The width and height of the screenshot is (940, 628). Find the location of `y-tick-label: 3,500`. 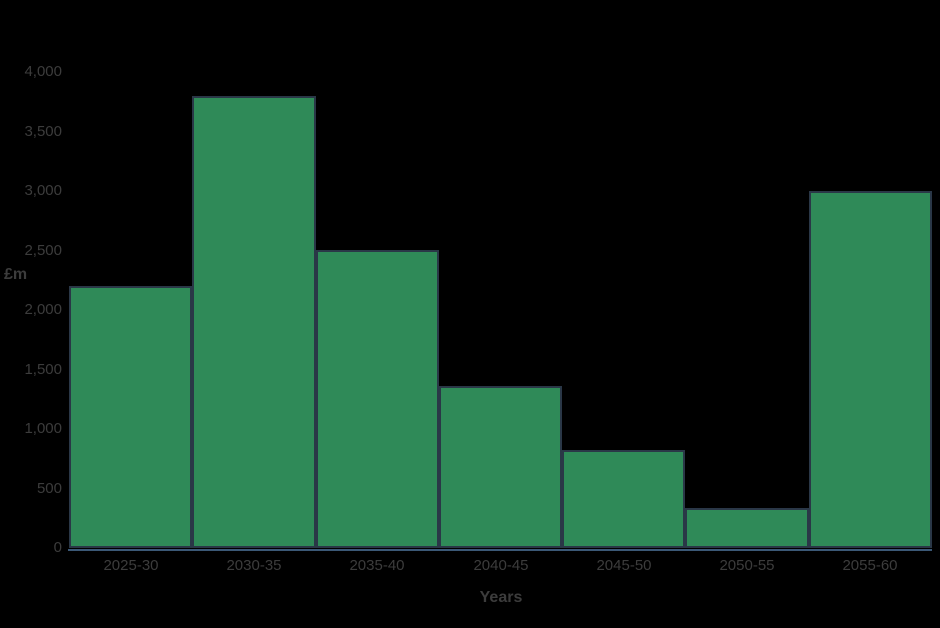

y-tick-label: 3,500 is located at coordinates (43, 131).